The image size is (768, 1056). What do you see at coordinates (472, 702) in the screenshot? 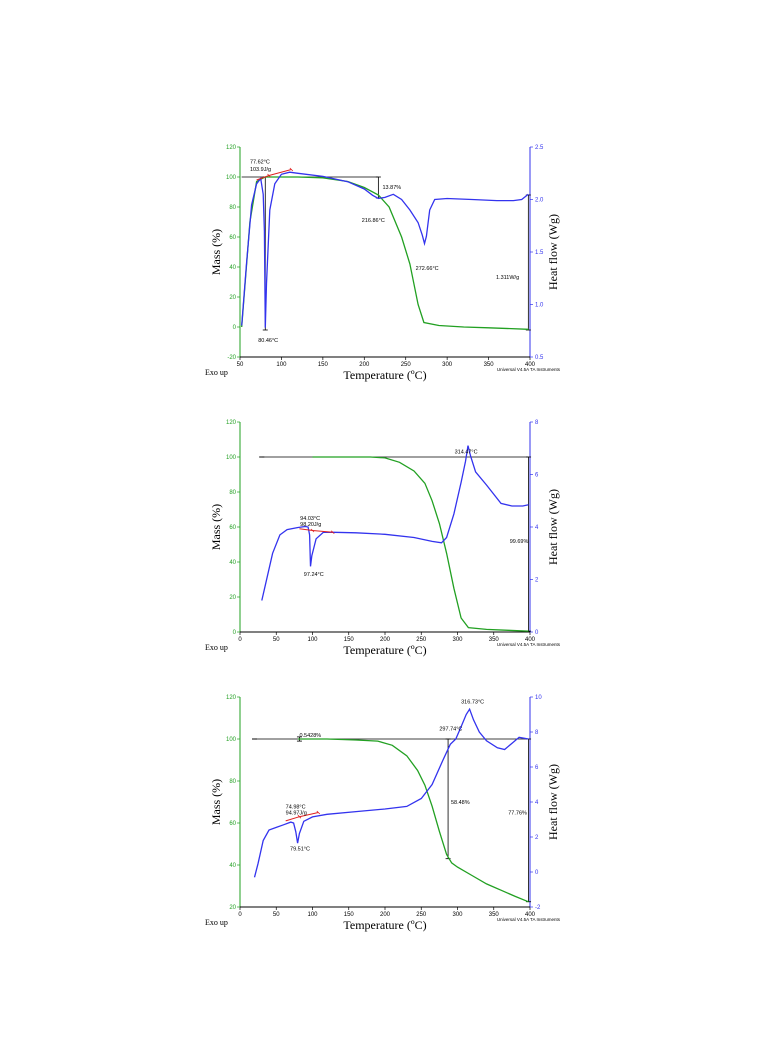
I see `annotation-label: 316.73°C` at bounding box center [472, 702].